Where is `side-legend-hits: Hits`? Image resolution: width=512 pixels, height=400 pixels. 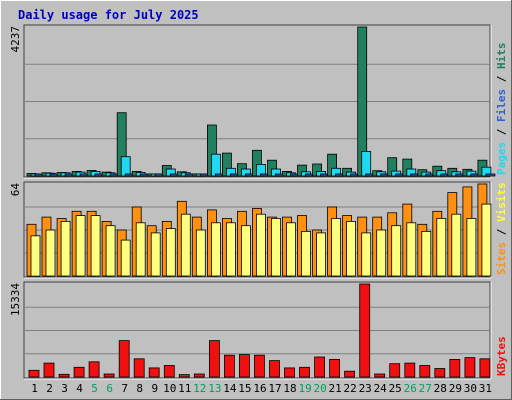 side-legend-hits: Hits is located at coordinates (501, 56).